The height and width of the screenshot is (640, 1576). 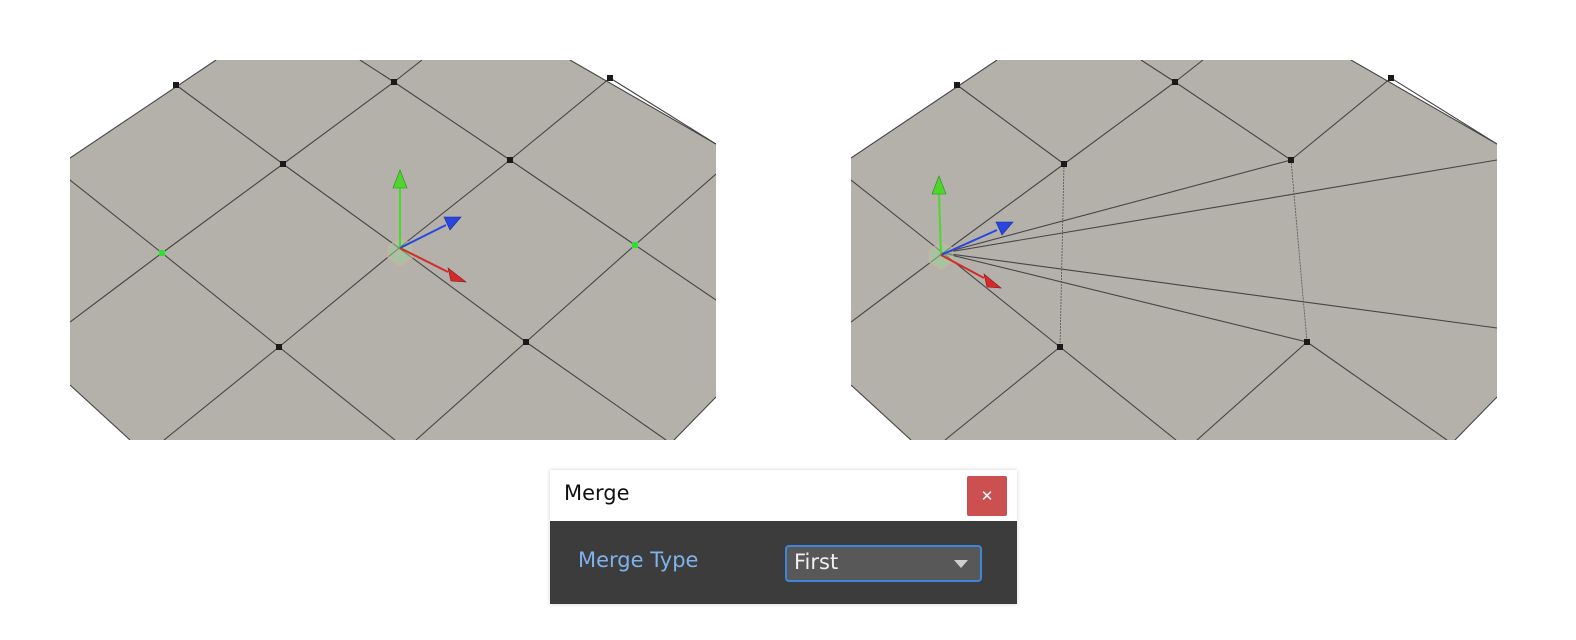 What do you see at coordinates (883, 563) in the screenshot?
I see `merge-type-dropdown: First` at bounding box center [883, 563].